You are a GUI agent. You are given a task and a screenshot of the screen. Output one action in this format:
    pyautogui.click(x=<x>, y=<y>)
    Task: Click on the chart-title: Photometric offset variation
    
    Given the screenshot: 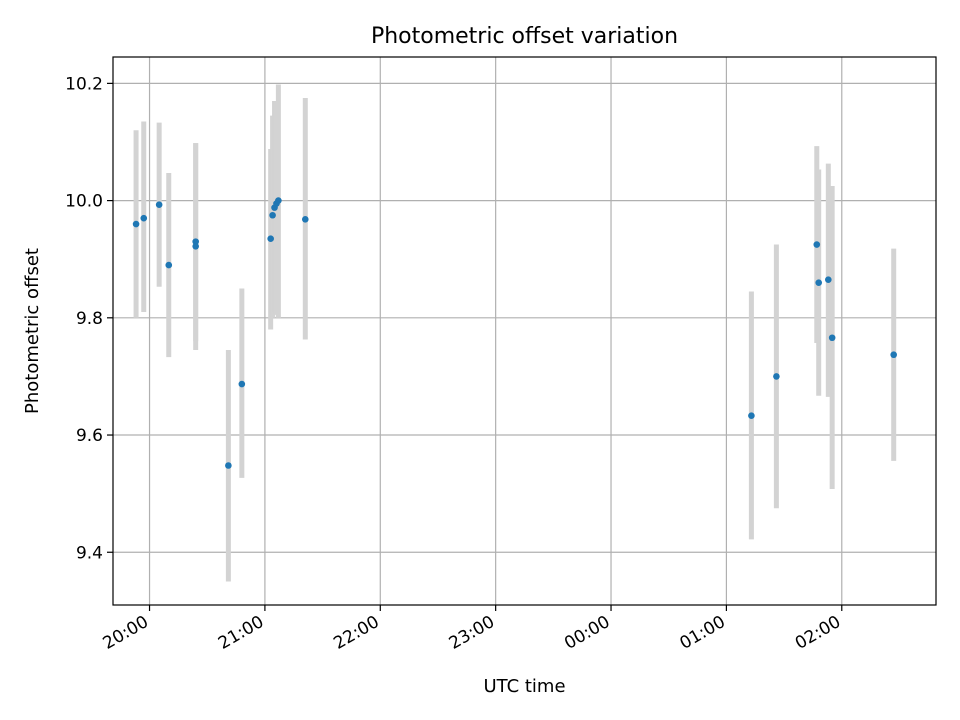 What is the action you would take?
    pyautogui.click(x=524, y=36)
    